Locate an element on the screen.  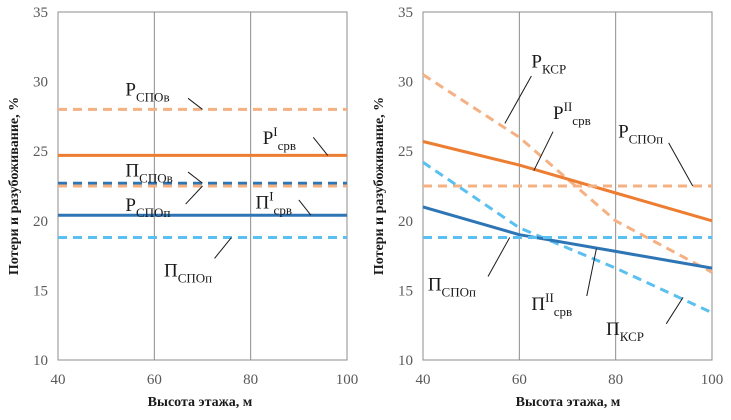
series-label-p_ksr: PКСР is located at coordinates (548, 64).